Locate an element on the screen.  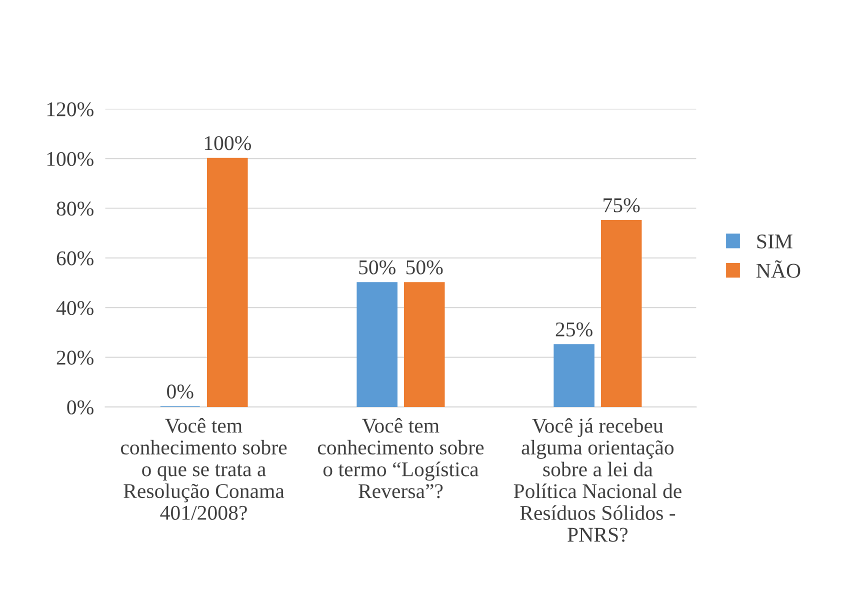
y-tick-label: 80% is located at coordinates (75, 209).